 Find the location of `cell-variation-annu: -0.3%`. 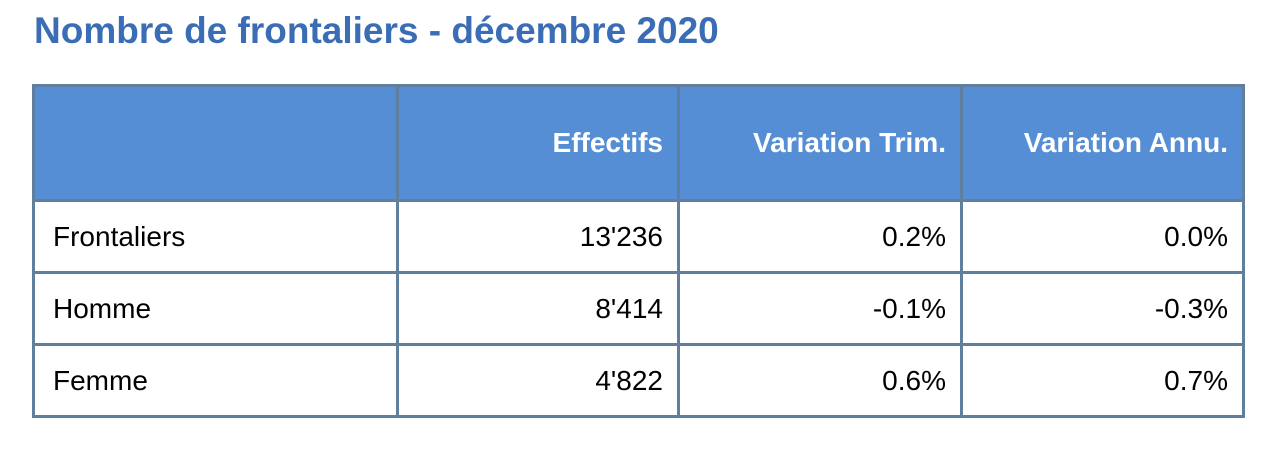

cell-variation-annu: -0.3% is located at coordinates (1102, 308).